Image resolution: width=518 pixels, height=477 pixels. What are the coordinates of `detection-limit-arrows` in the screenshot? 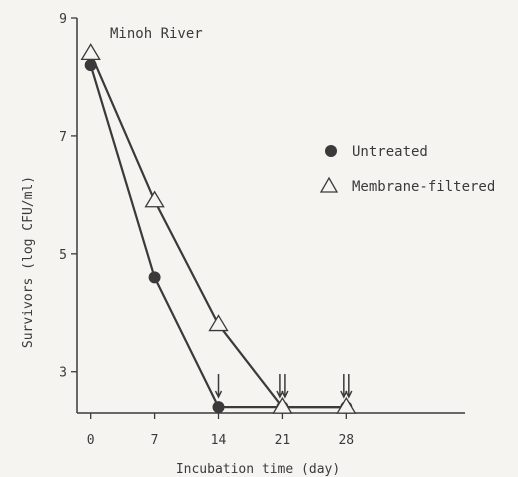 It's located at (283, 386).